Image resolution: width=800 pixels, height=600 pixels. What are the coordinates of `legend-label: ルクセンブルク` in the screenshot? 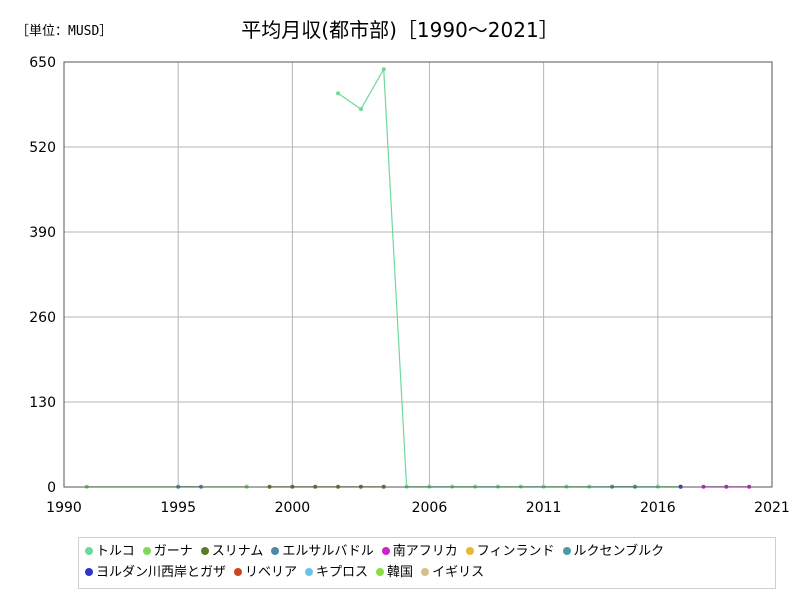 It's located at (619, 551).